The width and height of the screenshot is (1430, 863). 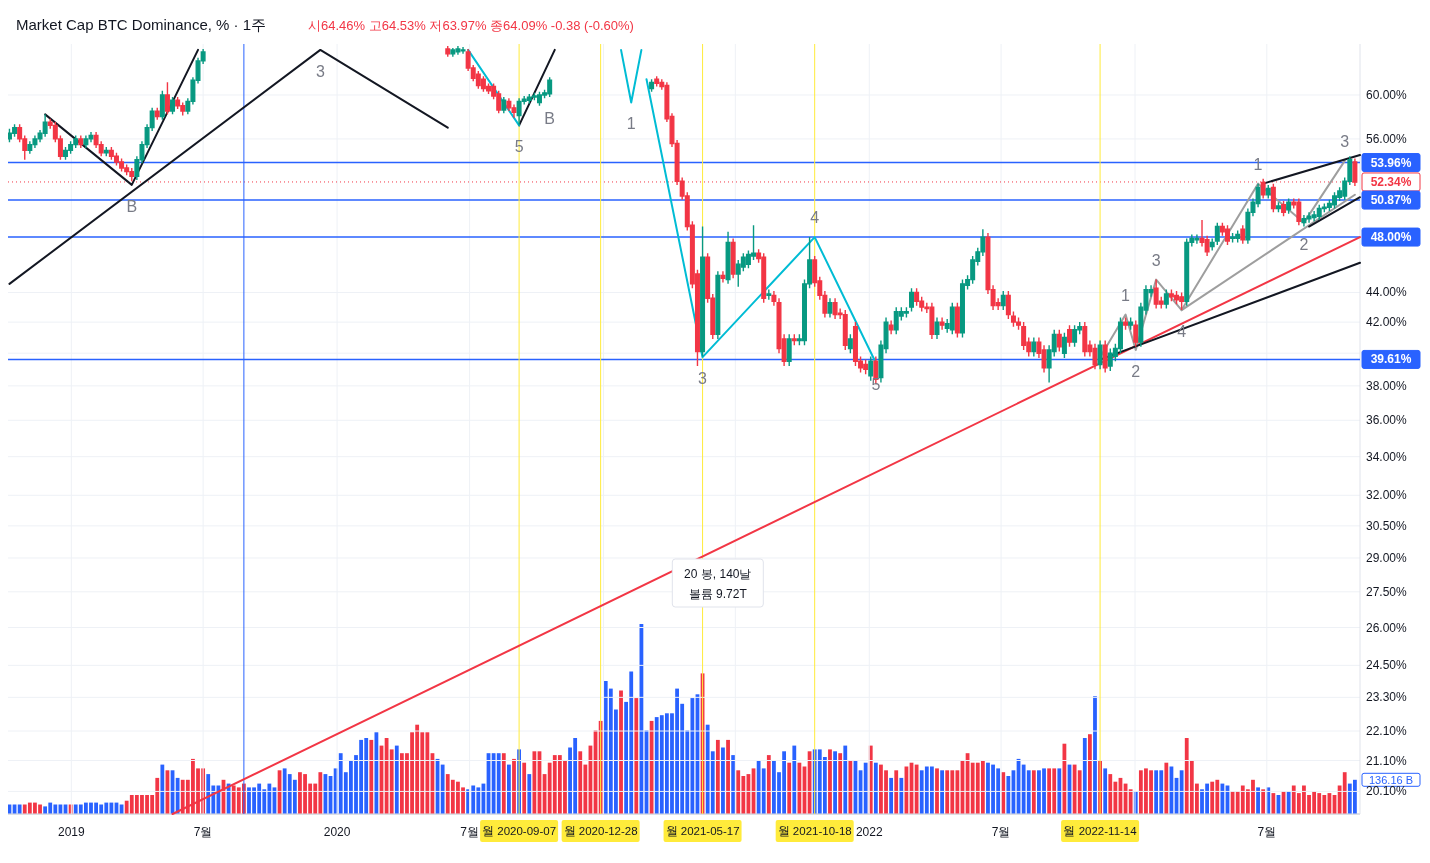 What do you see at coordinates (1387, 731) in the screenshot?
I see `y-tick-label: 22.10%` at bounding box center [1387, 731].